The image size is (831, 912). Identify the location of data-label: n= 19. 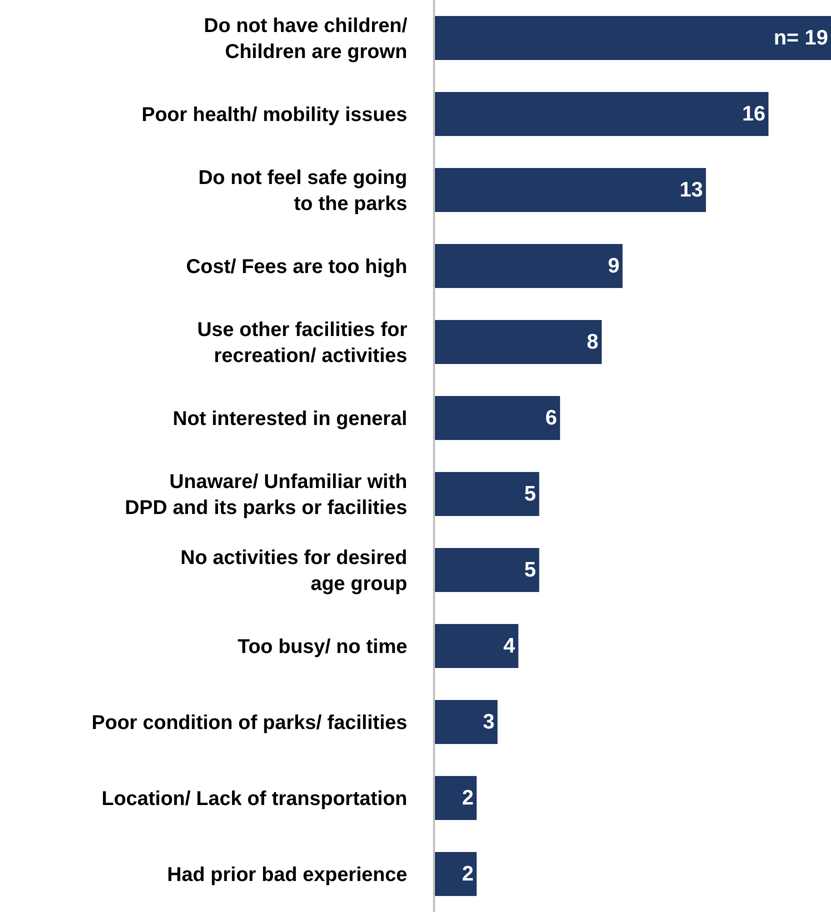
(801, 38).